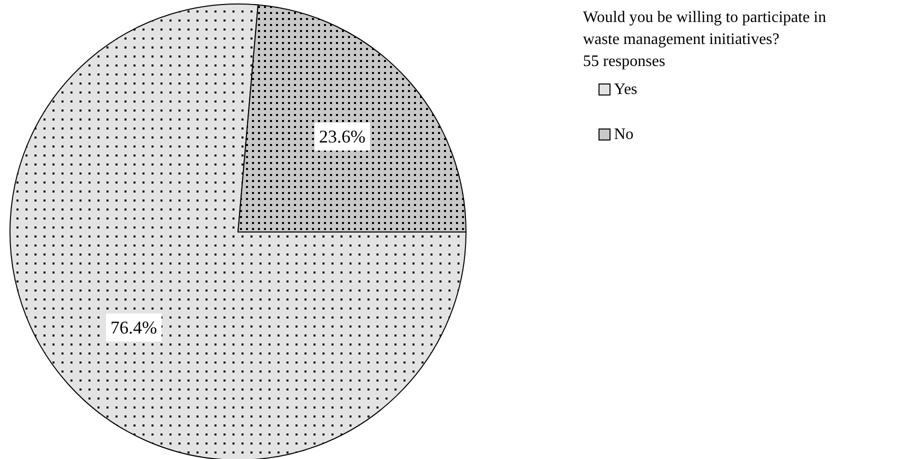 The image size is (918, 459). Describe the element at coordinates (626, 89) in the screenshot. I see `legend-label: Yes` at that location.